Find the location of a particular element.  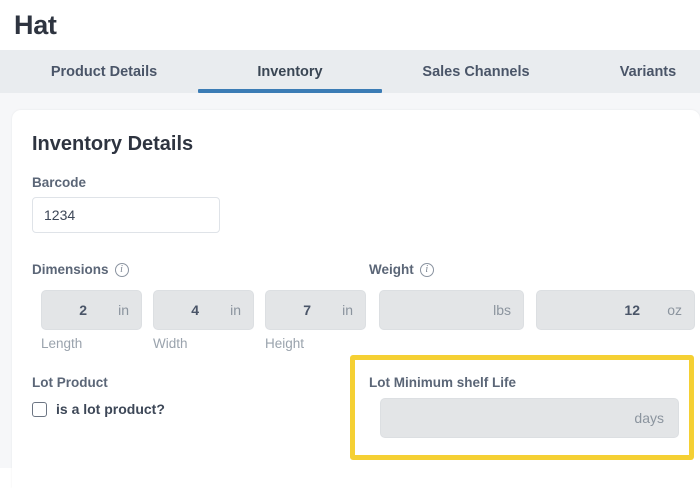

barcode-input is located at coordinates (126, 215).